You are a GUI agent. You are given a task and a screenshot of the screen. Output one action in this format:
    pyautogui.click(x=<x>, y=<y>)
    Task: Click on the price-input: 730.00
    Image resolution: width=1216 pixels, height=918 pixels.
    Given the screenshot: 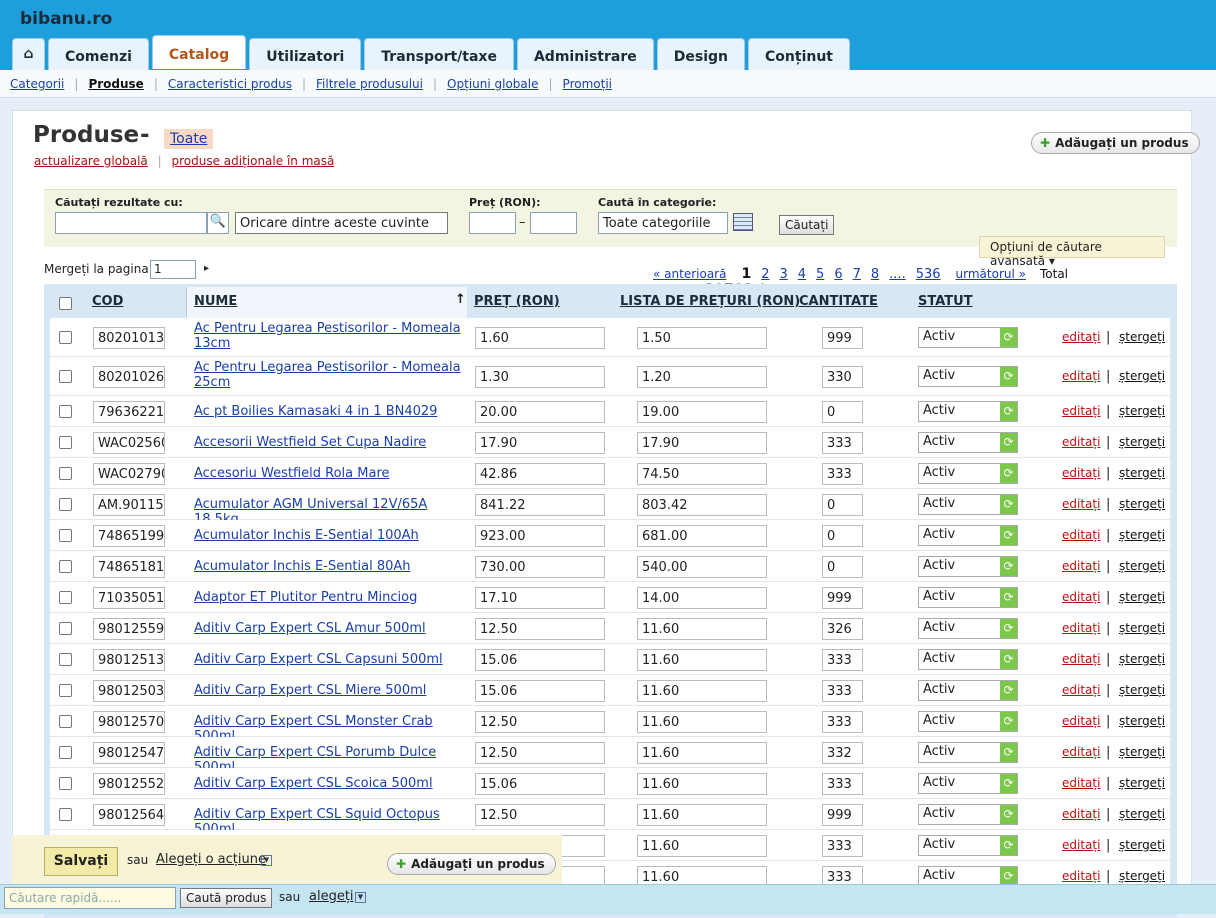 What is the action you would take?
    pyautogui.click(x=540, y=566)
    